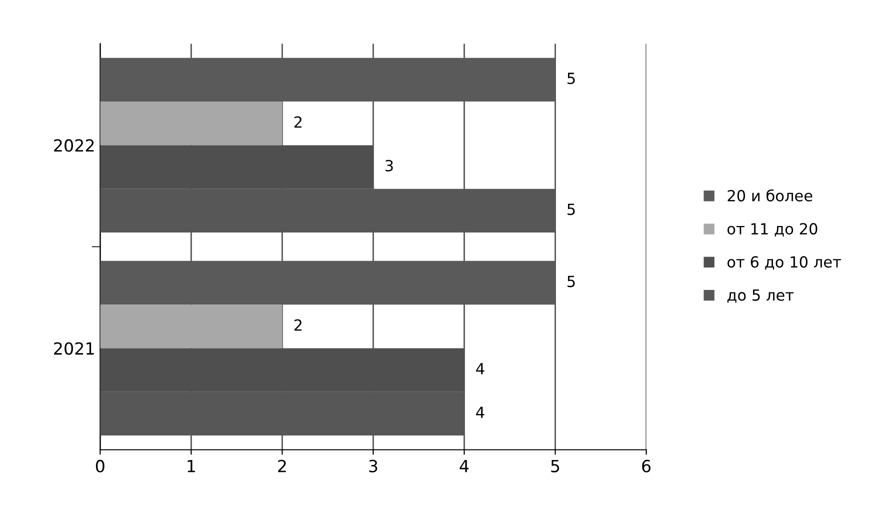  Describe the element at coordinates (555, 466) in the screenshot. I see `x-tick-label: 5` at that location.